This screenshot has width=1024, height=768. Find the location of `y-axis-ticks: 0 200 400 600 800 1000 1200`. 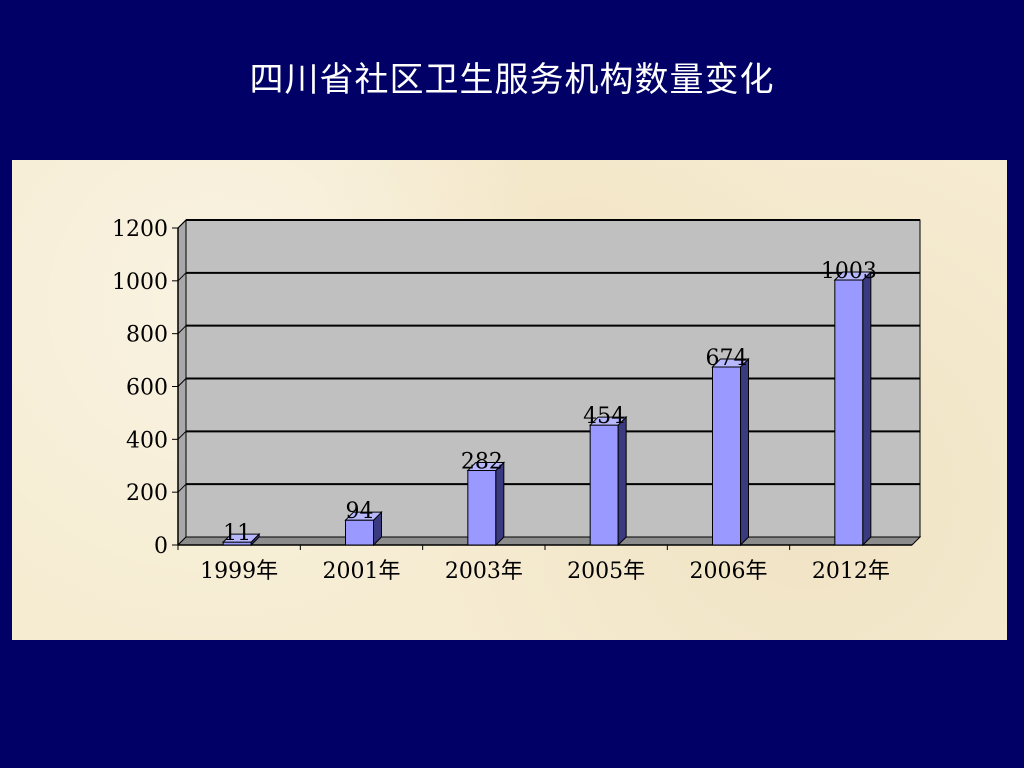

y-axis-ticks: 0 200 400 600 800 1000 1200 is located at coordinates (145, 388).